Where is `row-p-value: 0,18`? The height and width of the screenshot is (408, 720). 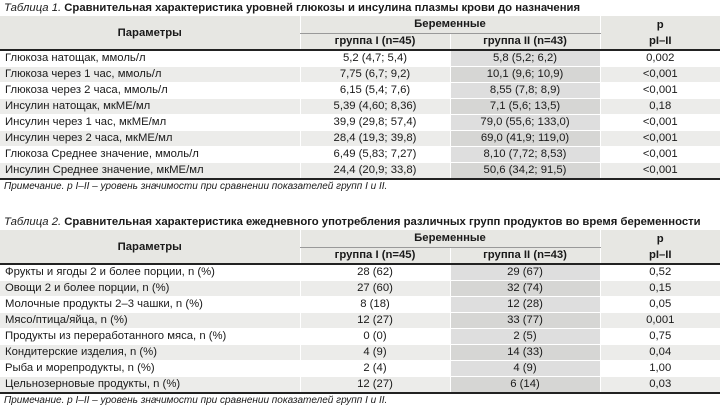 row-p-value: 0,18 is located at coordinates (659, 105).